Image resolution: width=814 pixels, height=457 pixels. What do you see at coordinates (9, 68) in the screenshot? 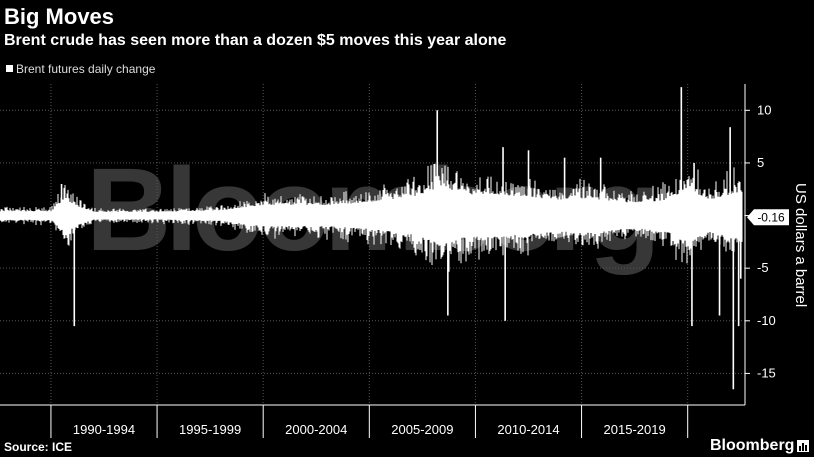
I see `legend-swatch` at bounding box center [9, 68].